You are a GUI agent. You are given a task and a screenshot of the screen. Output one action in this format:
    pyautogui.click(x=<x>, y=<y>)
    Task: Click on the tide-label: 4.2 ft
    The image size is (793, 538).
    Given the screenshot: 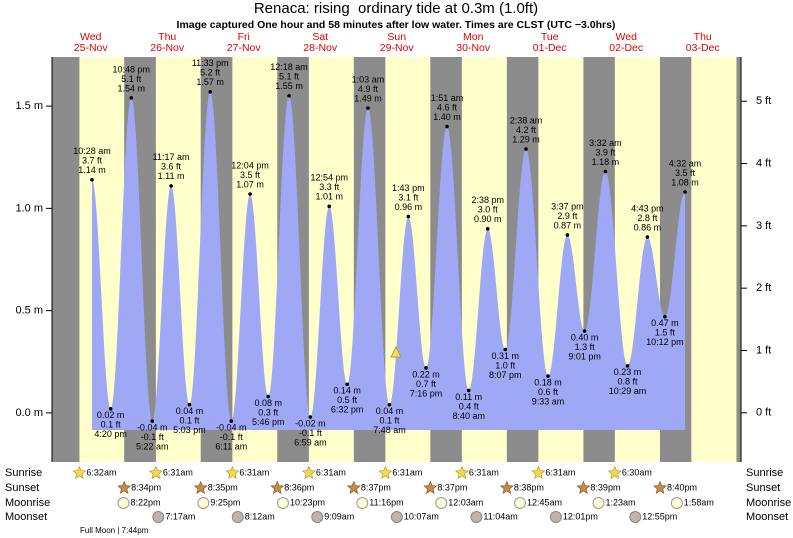 What is the action you would take?
    pyautogui.click(x=526, y=130)
    